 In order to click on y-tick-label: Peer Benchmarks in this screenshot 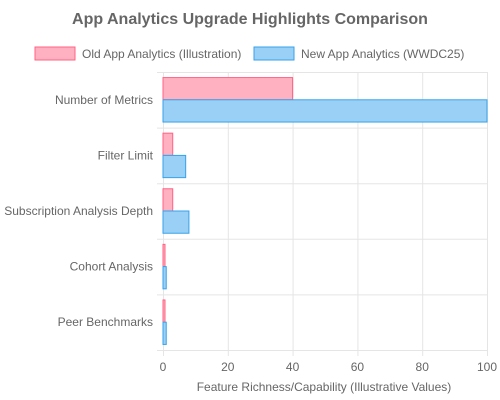, I will do `click(105, 322)`.